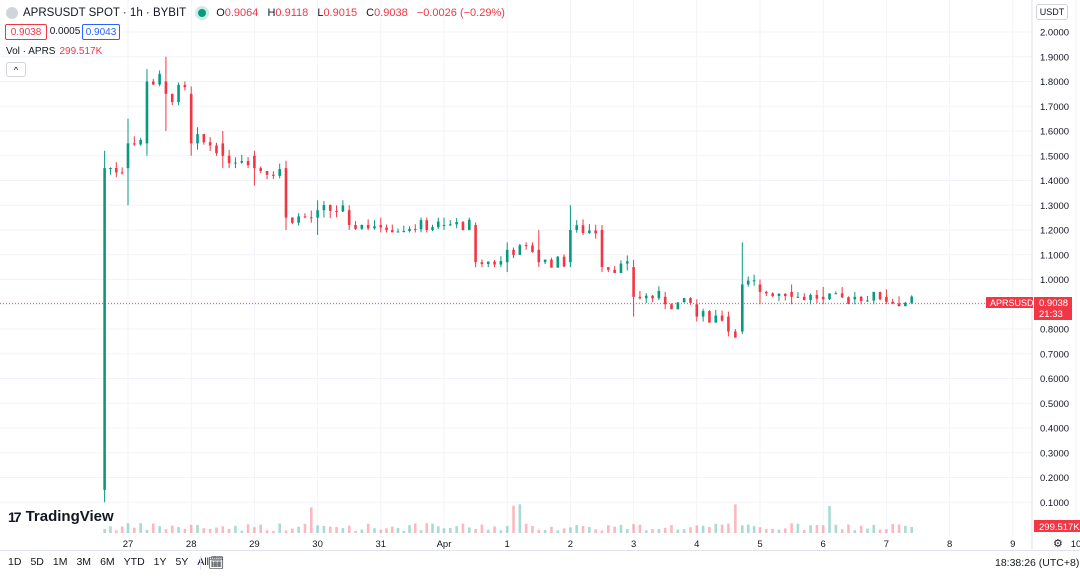 The height and width of the screenshot is (576, 1080). Describe the element at coordinates (191, 544) in the screenshot. I see `time-tick-label: 28` at that location.